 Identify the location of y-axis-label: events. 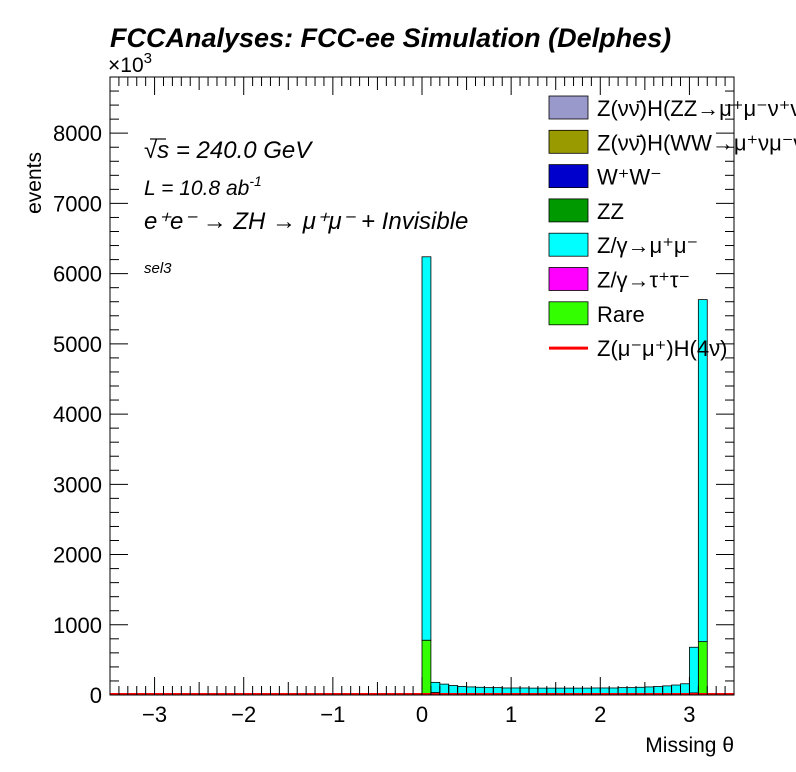
(34, 183).